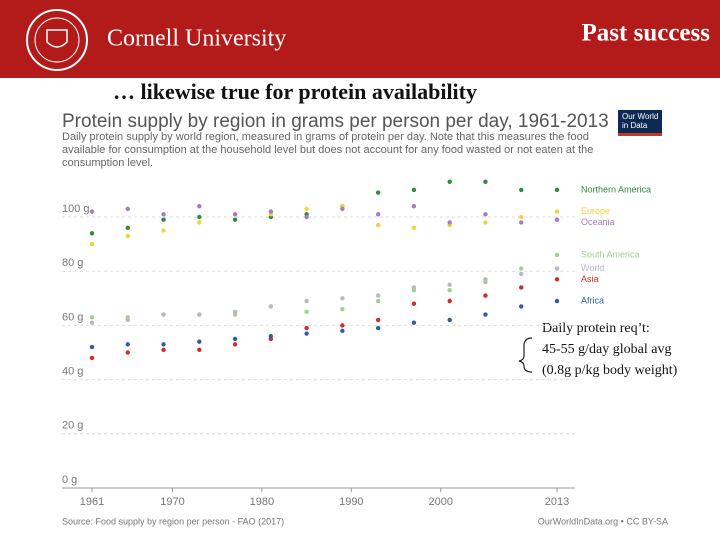  What do you see at coordinates (592, 300) in the screenshot?
I see `legend-label: Africa` at bounding box center [592, 300].